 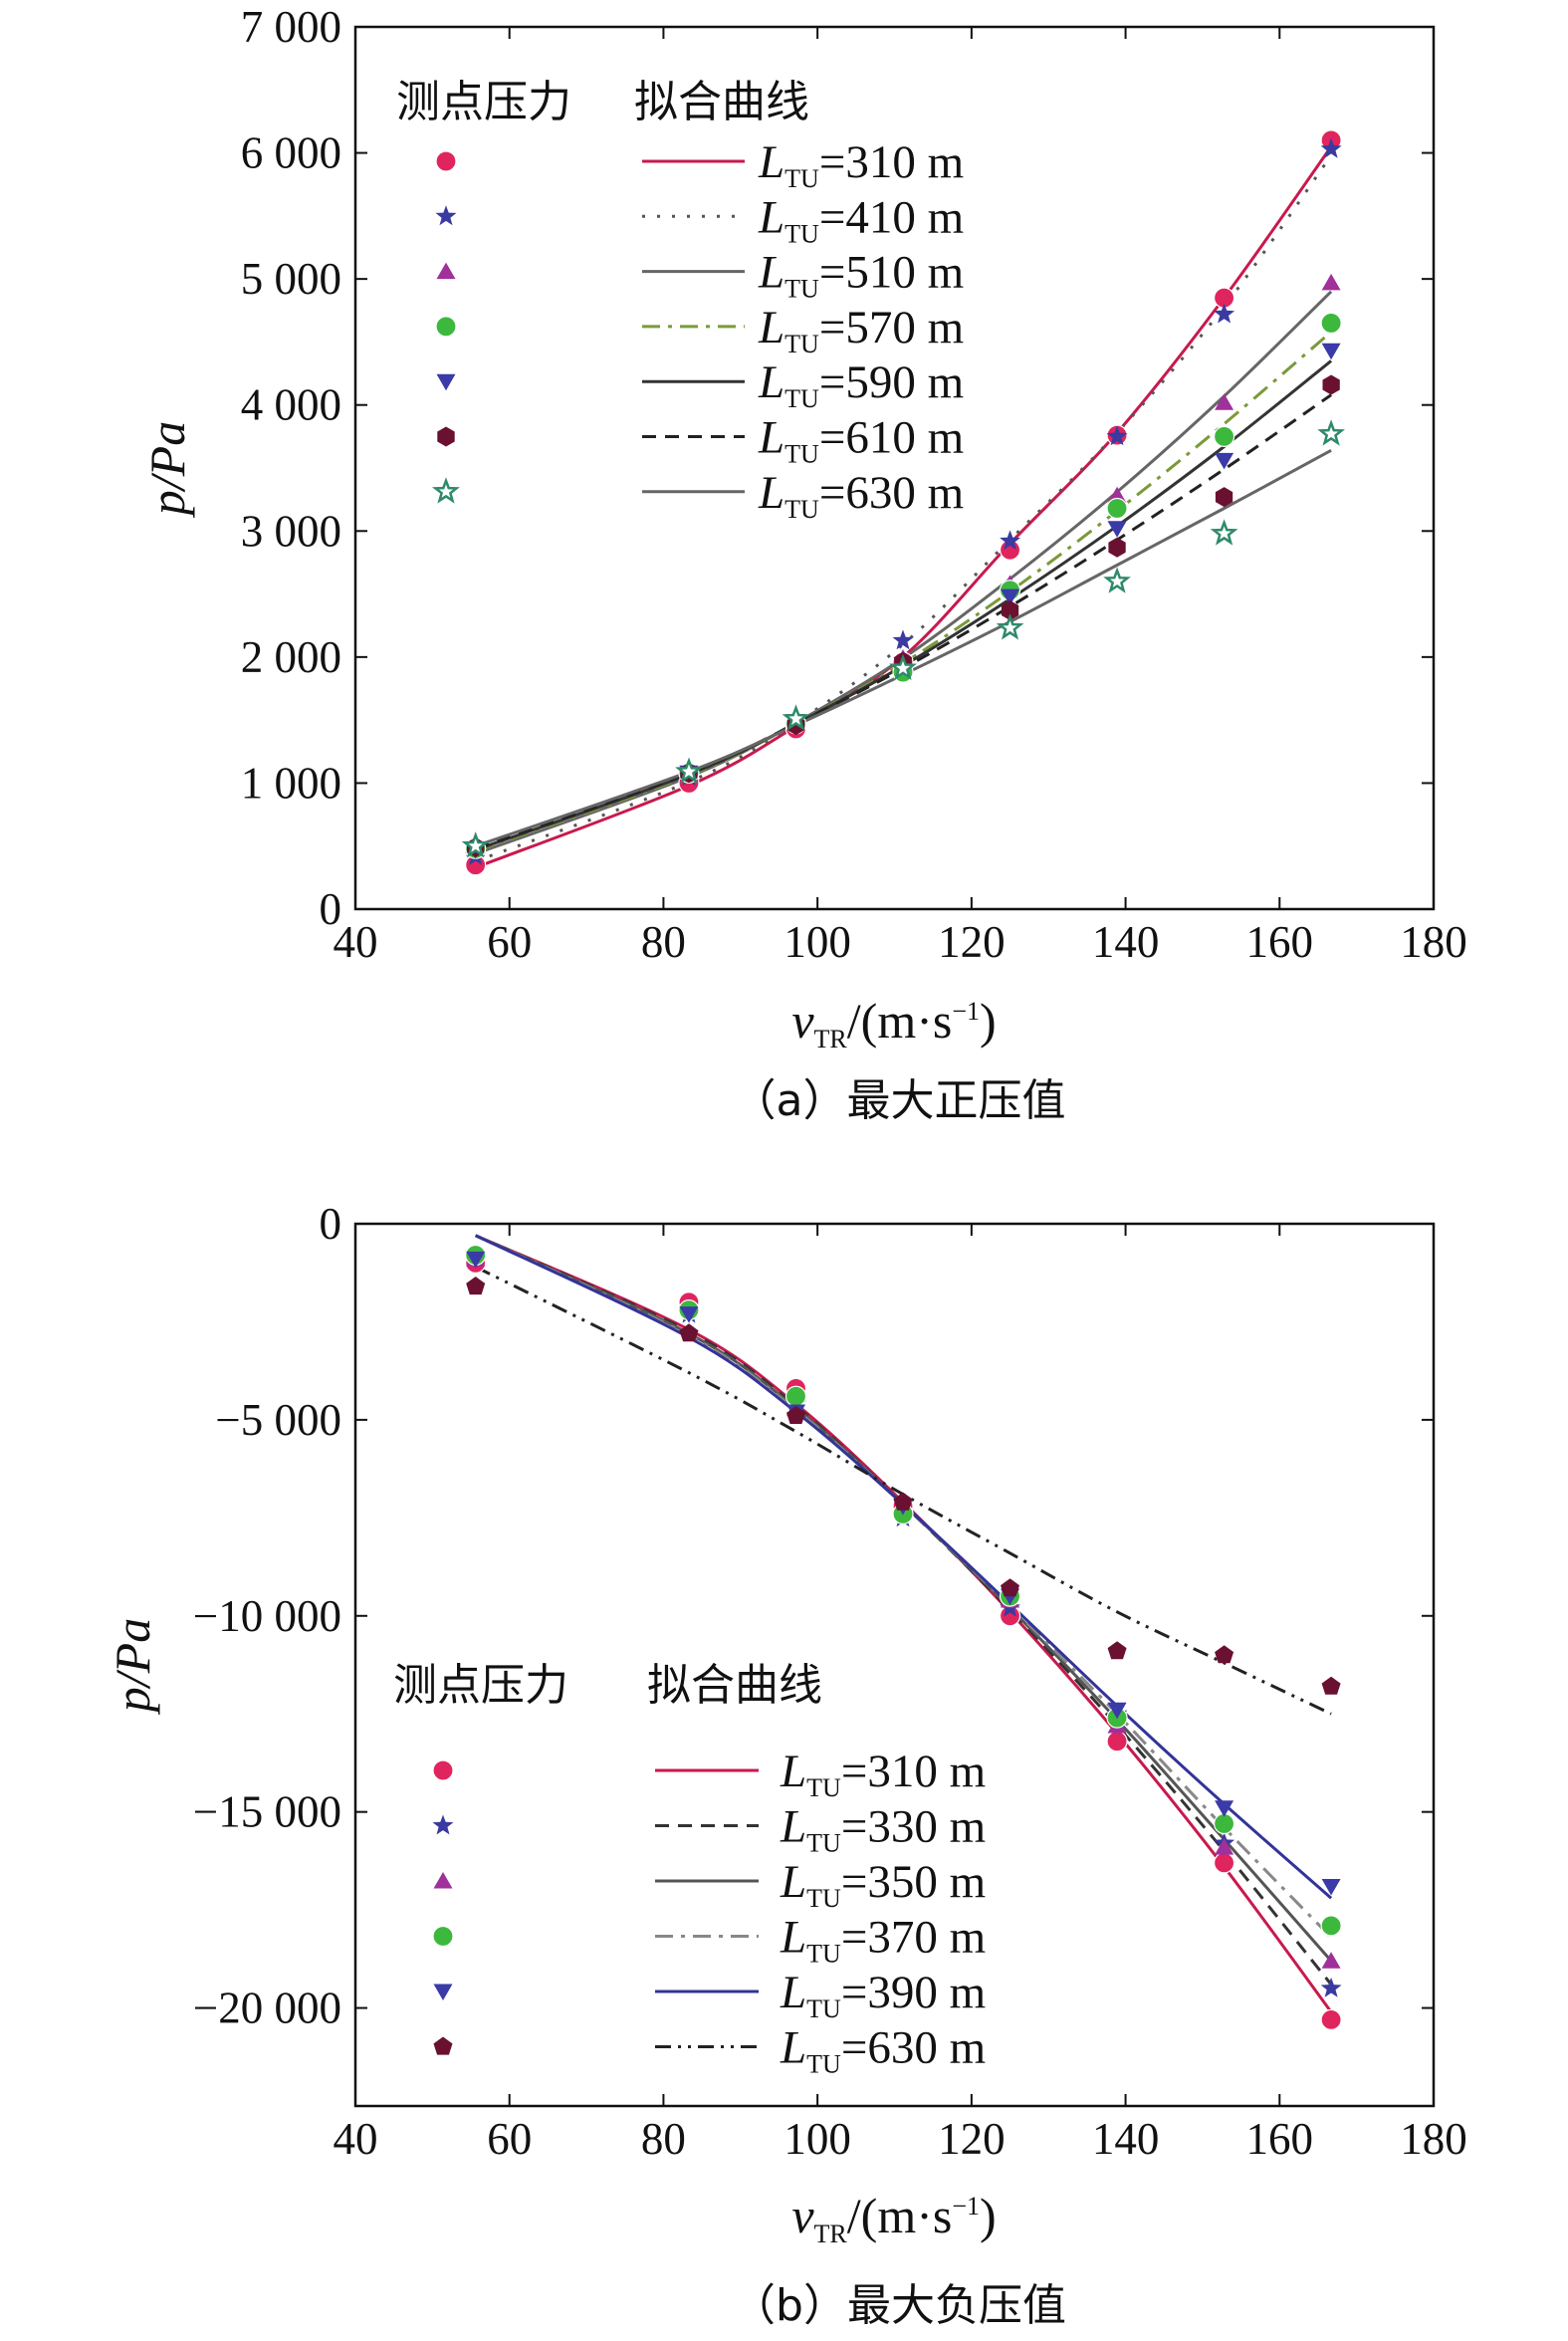 I want to click on x-axis-label-sub: TR, so click(x=831, y=1039).